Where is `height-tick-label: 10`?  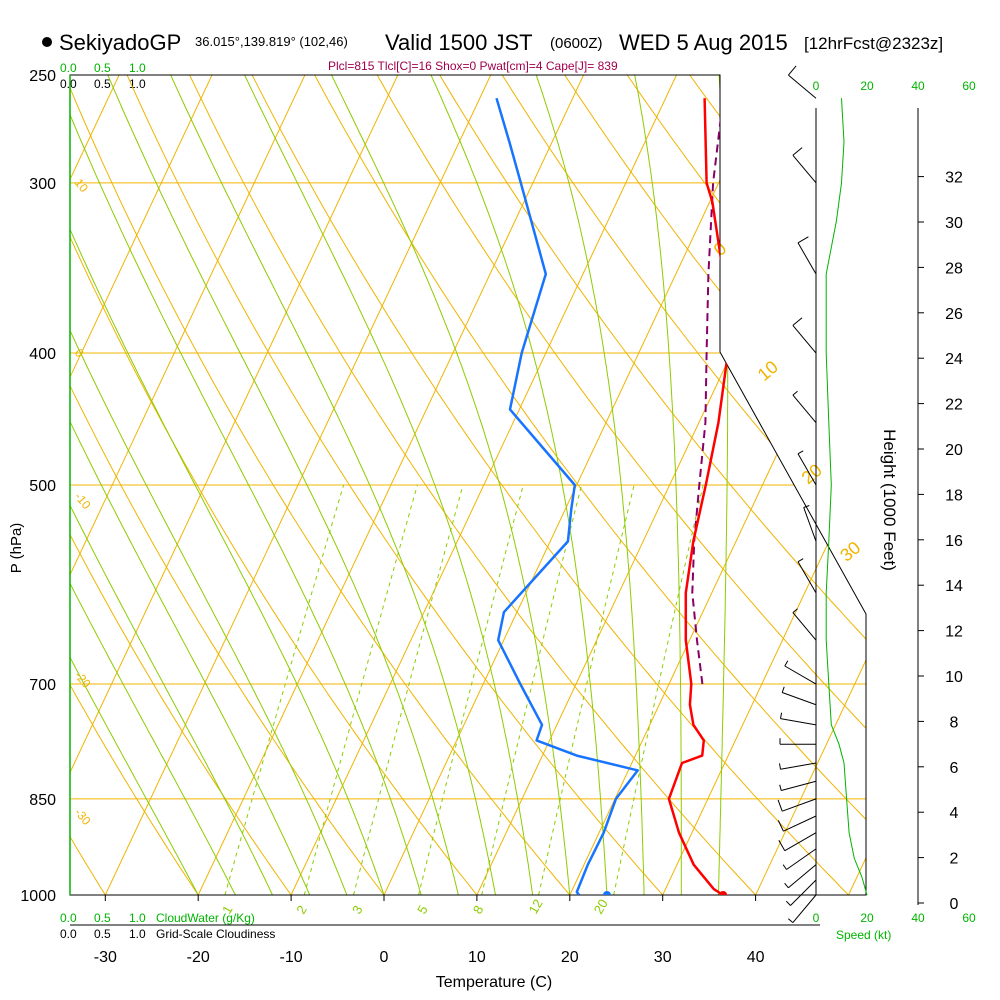 height-tick-label: 10 is located at coordinates (954, 677).